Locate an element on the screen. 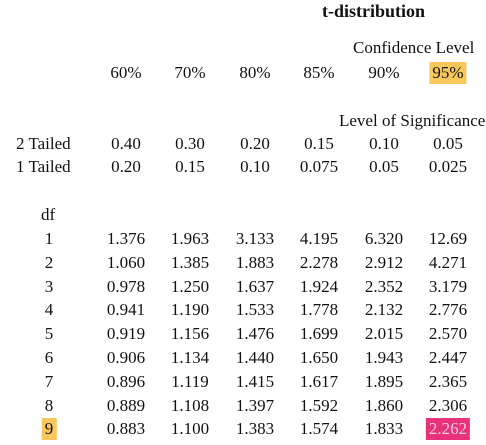 Image resolution: width=486 pixels, height=445 pixels. cell: 6.320 is located at coordinates (384, 238).